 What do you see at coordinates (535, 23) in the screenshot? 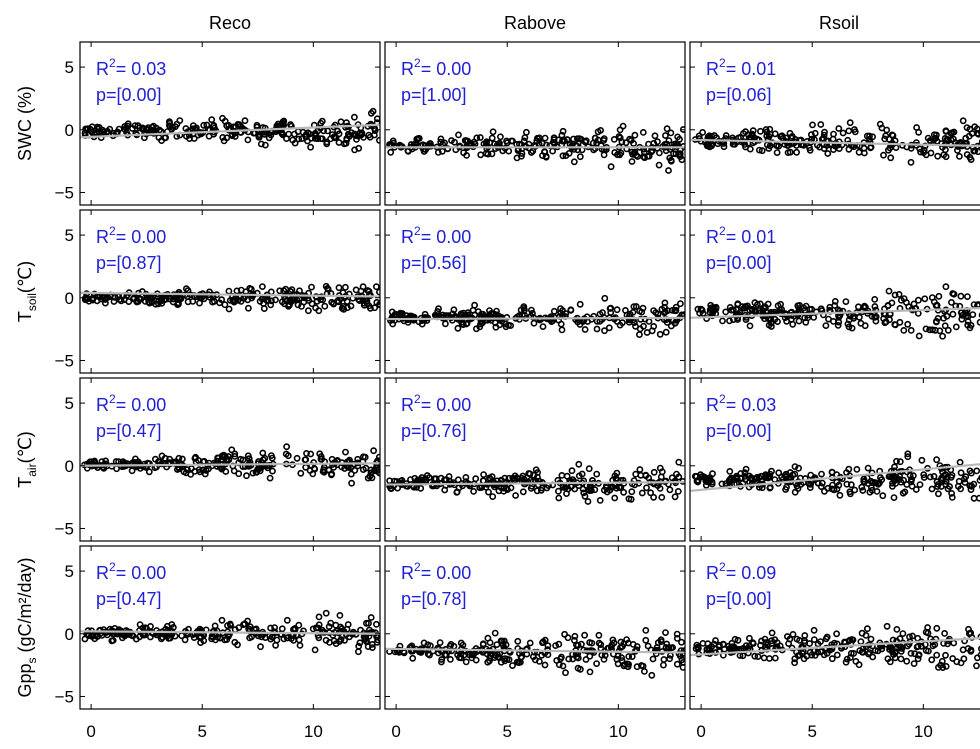
I see `column-title-rabove: Rabove` at bounding box center [535, 23].